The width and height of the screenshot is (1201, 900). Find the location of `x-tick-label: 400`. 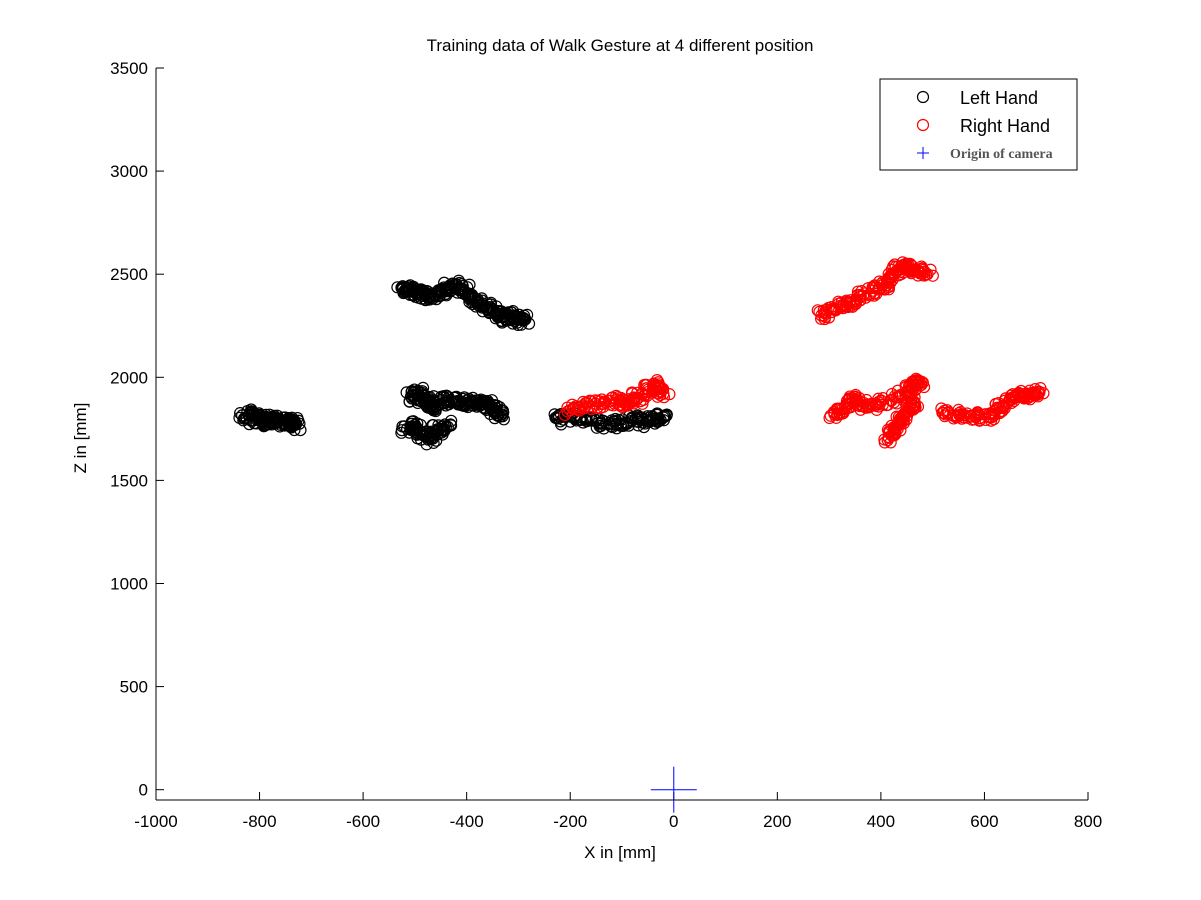

x-tick-label: 400 is located at coordinates (881, 821).